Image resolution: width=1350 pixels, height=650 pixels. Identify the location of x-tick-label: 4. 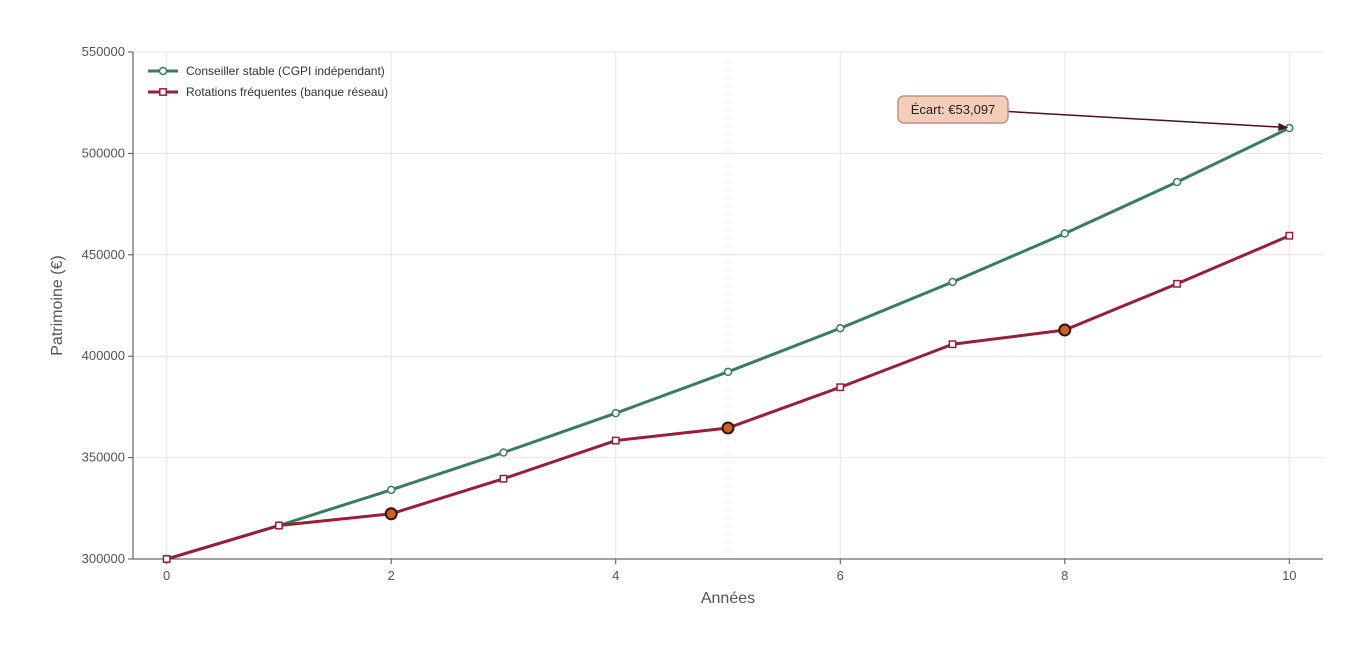
(615, 575).